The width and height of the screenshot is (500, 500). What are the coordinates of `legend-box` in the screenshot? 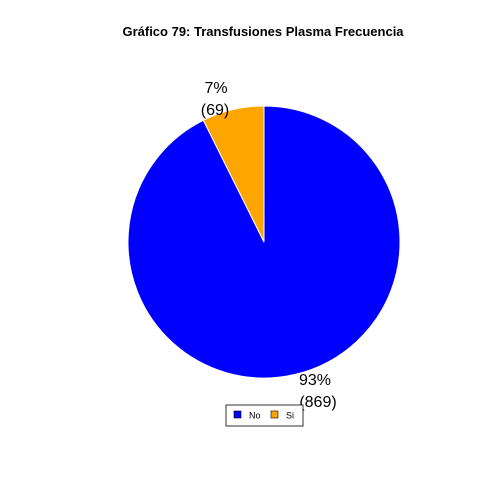 It's located at (264, 415).